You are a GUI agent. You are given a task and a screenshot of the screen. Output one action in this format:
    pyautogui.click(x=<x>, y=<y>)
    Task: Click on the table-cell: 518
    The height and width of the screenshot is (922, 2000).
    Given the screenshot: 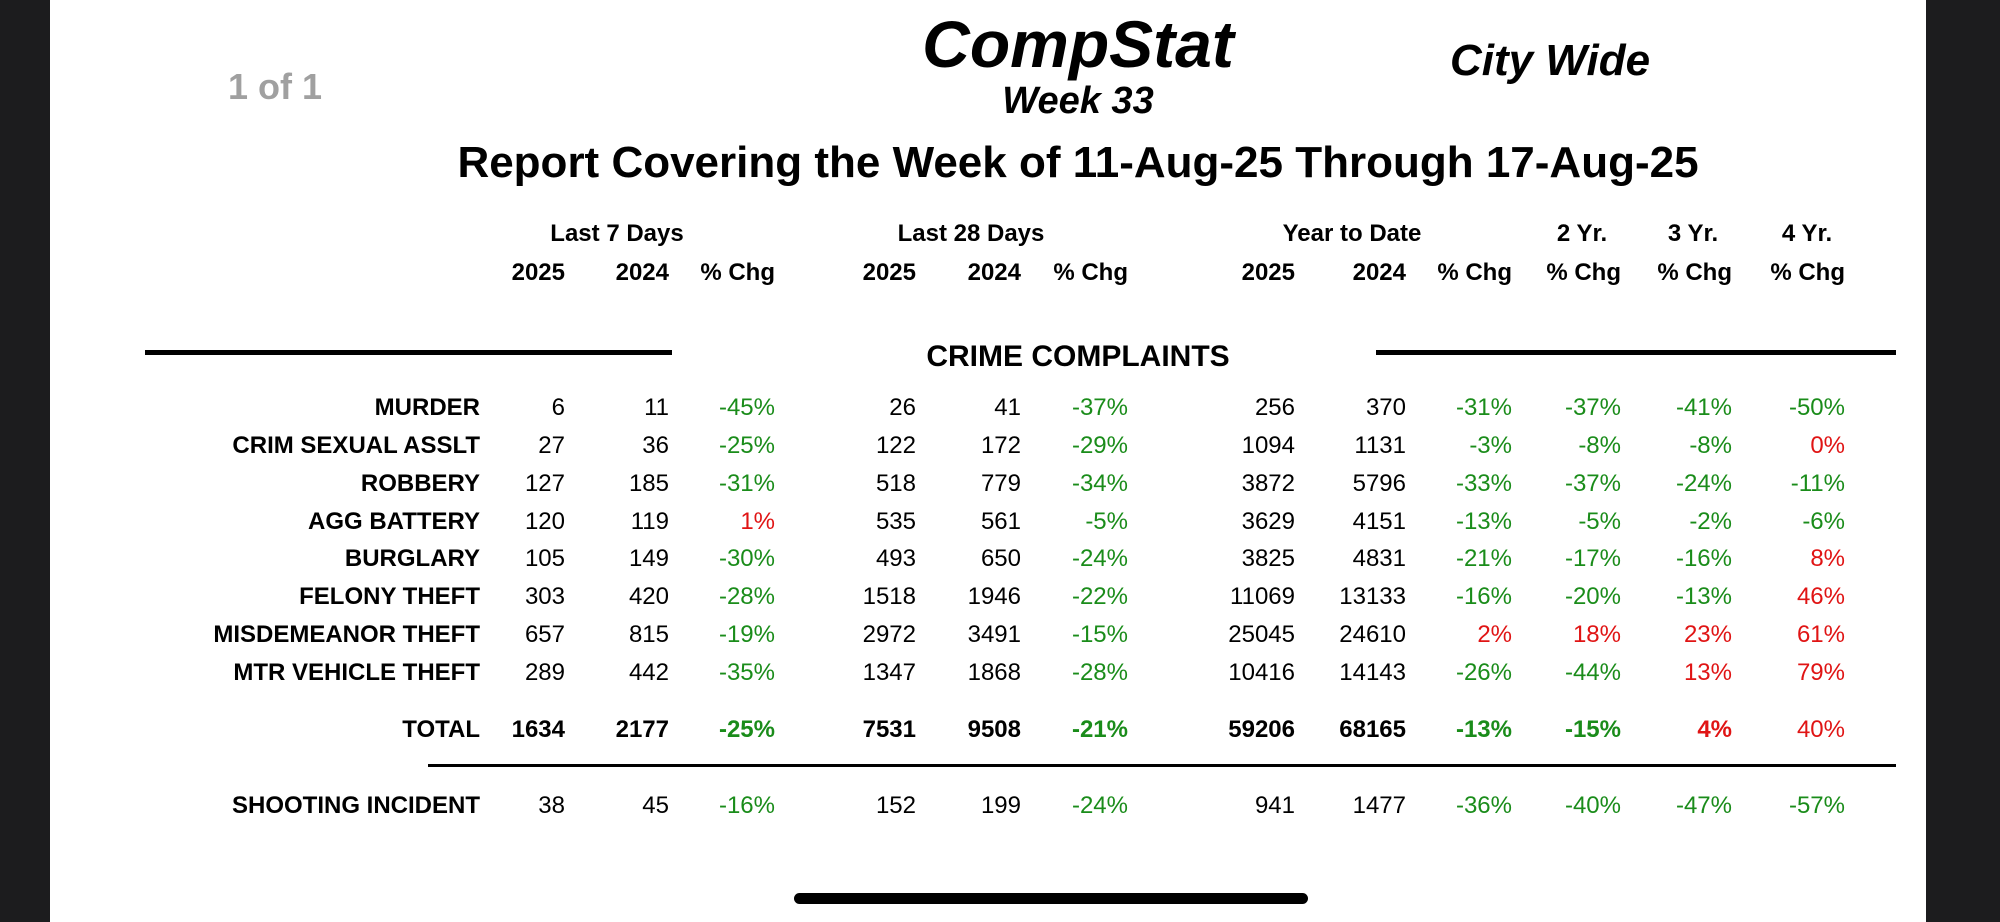 What is the action you would take?
    pyautogui.click(x=895, y=483)
    